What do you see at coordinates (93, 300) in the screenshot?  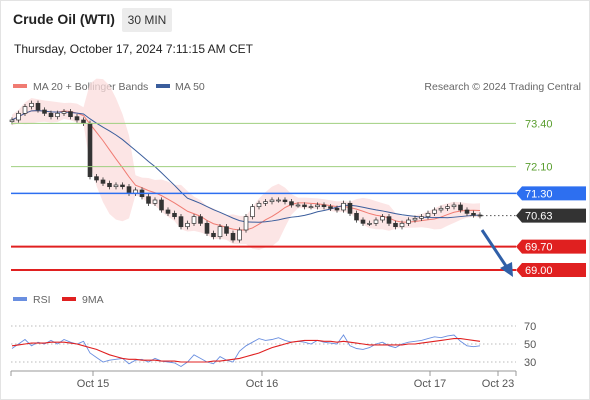 I see `rsi-ma-legend-label: 9MA` at bounding box center [93, 300].